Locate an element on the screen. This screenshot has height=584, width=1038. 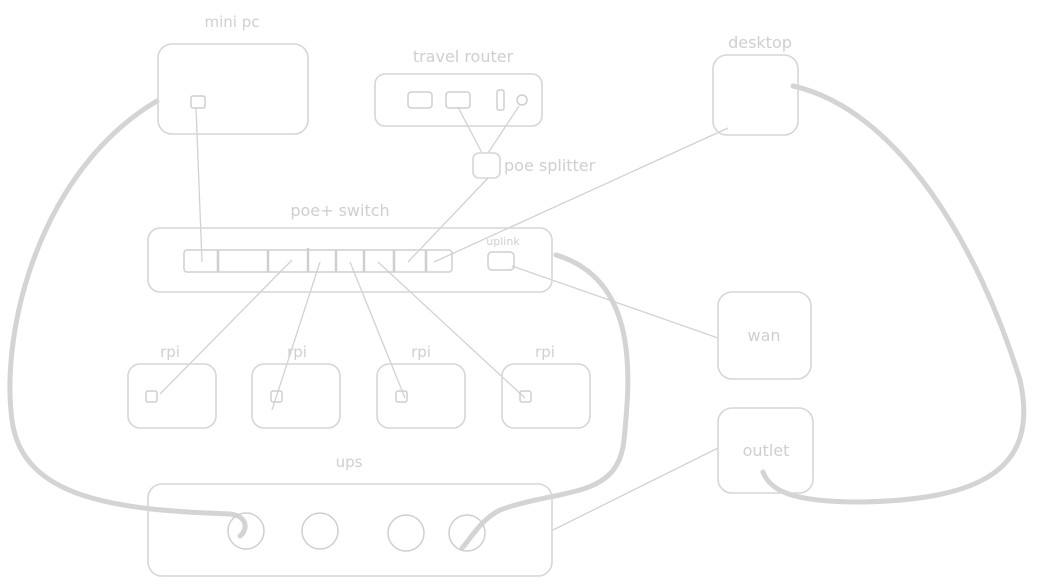
outlet-box is located at coordinates (765, 450).